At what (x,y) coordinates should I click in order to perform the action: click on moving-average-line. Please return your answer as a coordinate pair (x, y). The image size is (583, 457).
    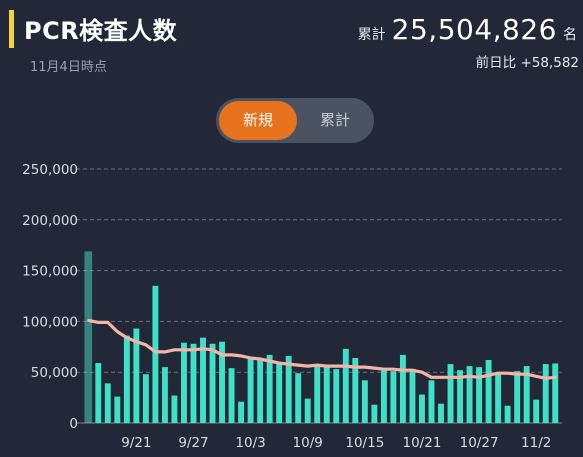
    Looking at the image, I should click on (322, 349).